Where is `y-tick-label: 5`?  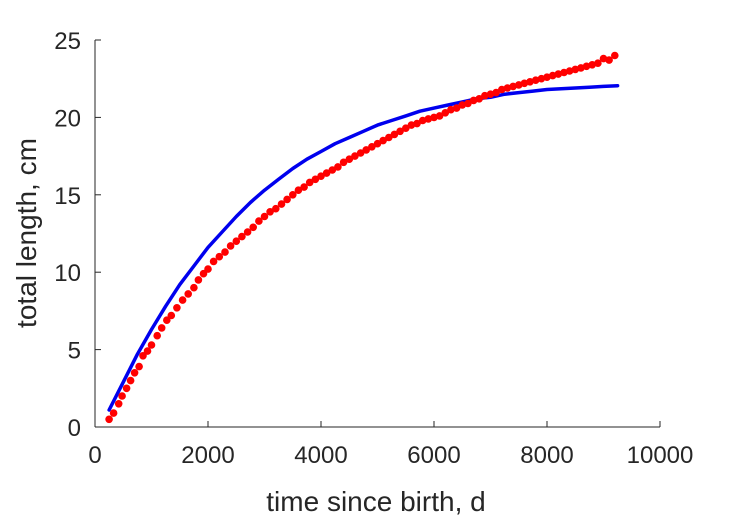 y-tick-label: 5 is located at coordinates (74, 351).